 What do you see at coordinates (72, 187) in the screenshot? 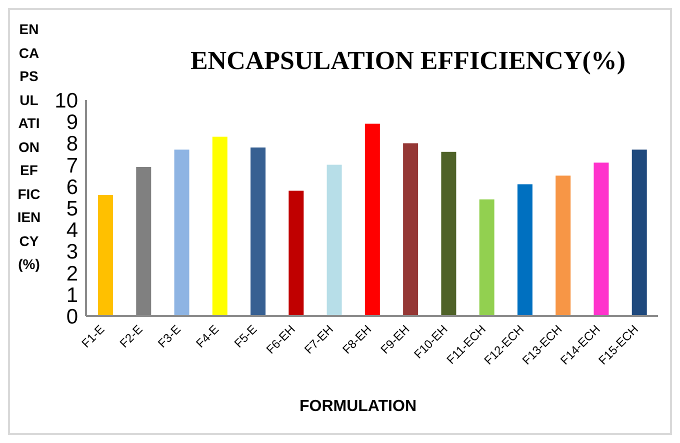
I see `y-tick-label: 6` at bounding box center [72, 187].